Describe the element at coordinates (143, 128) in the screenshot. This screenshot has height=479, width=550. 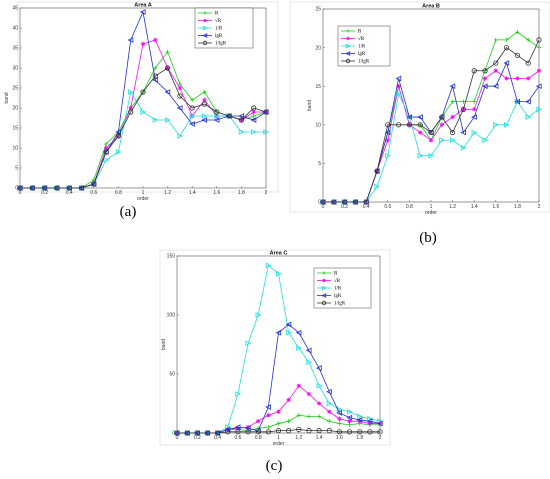
I see `series-line` at that location.